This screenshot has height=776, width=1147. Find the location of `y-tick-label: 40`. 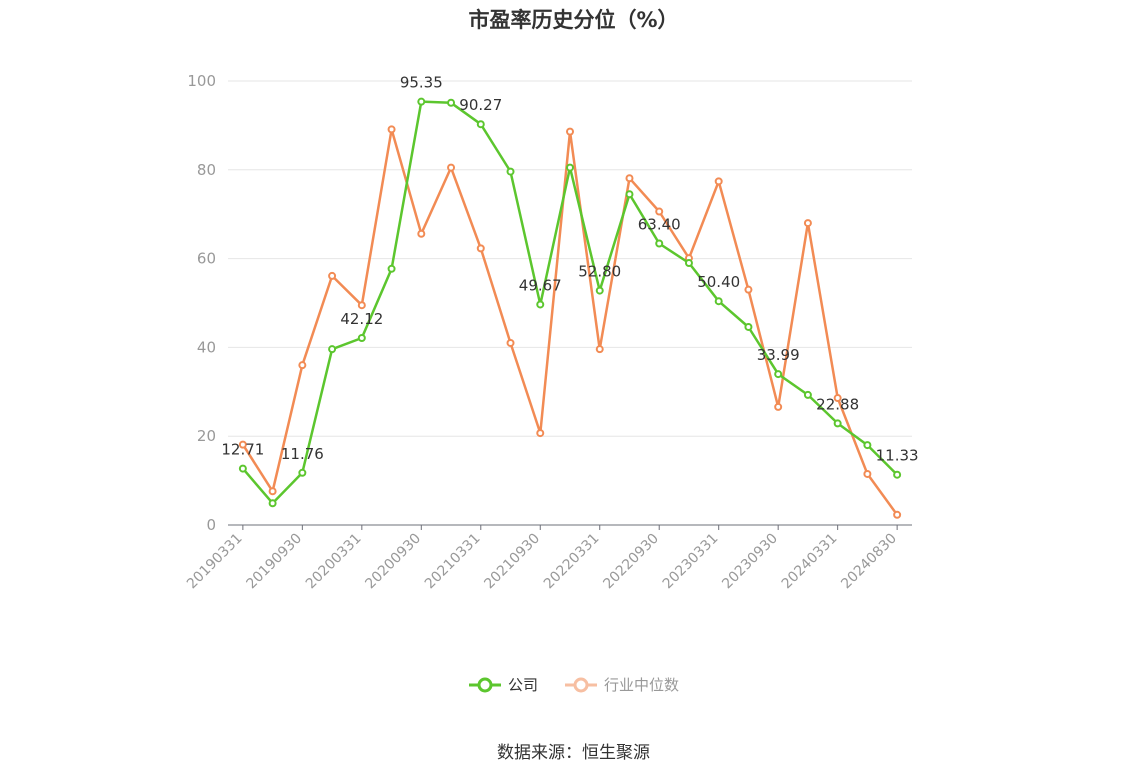

y-tick-label: 40 is located at coordinates (206, 347).